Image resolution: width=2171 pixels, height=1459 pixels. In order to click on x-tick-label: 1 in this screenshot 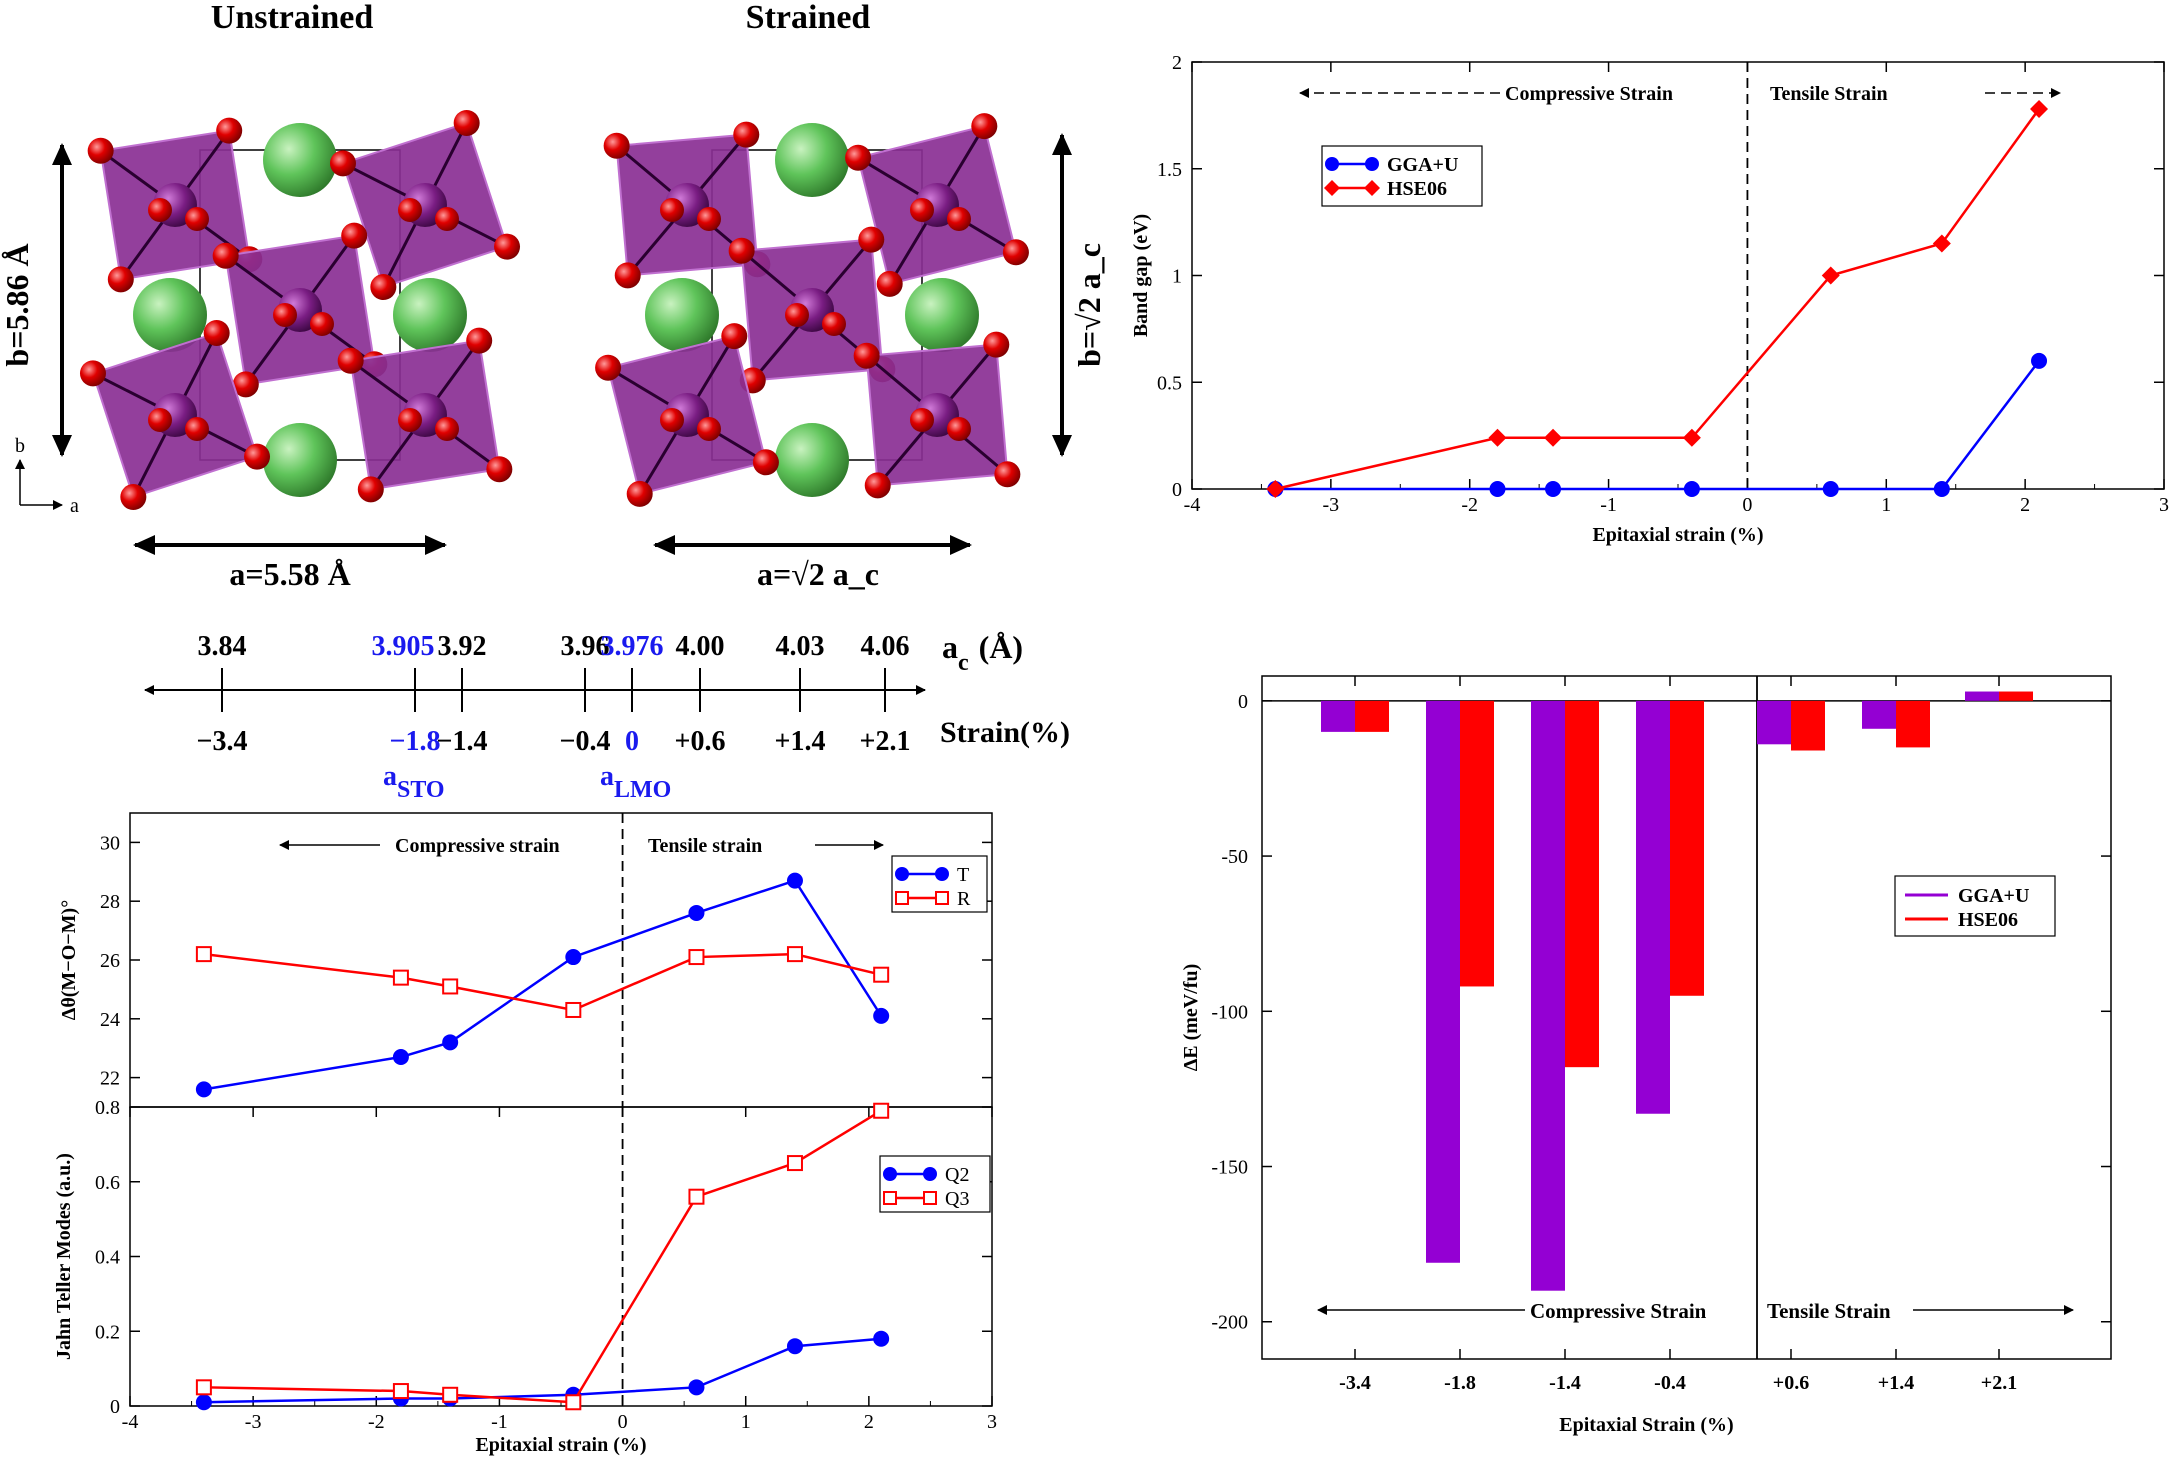, I will do `click(1886, 505)`.